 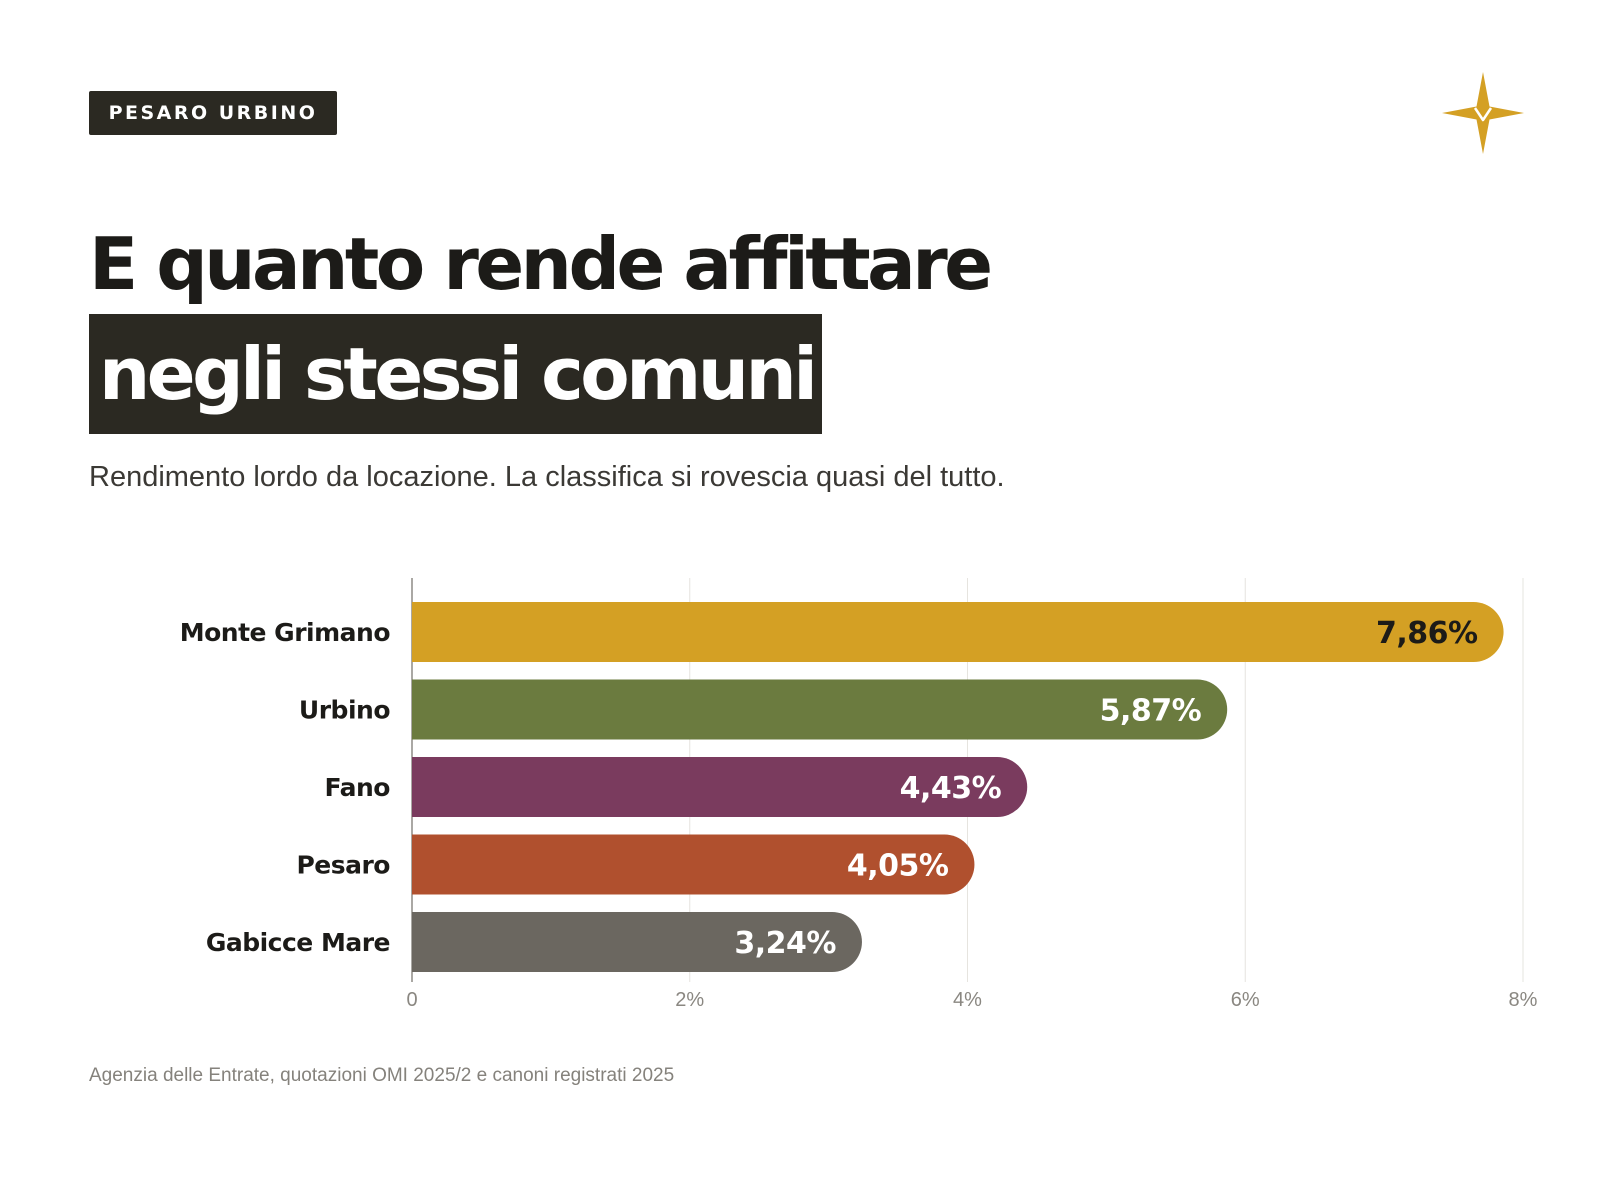 What do you see at coordinates (285, 632) in the screenshot?
I see `category-label: Monte Grimano` at bounding box center [285, 632].